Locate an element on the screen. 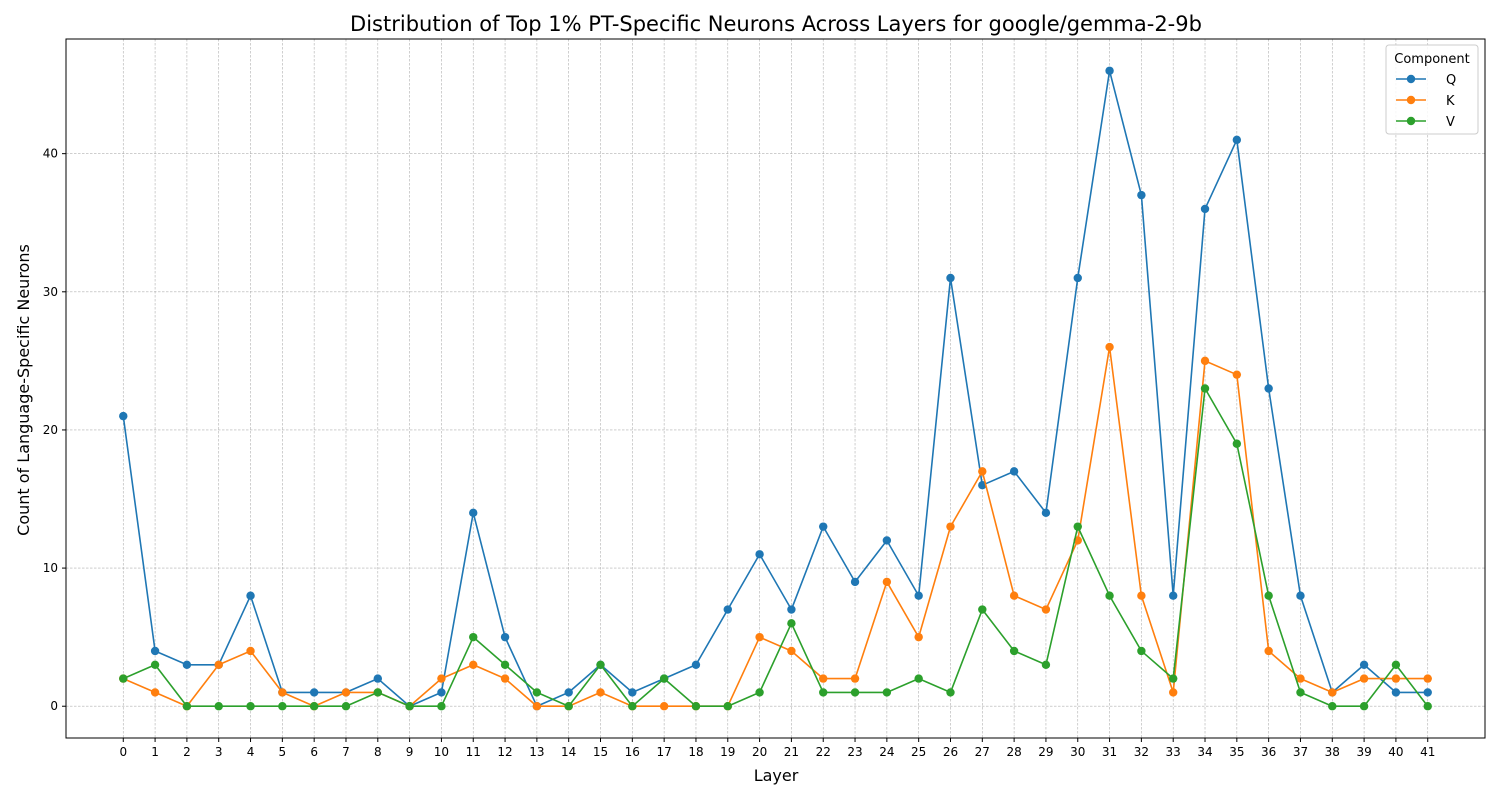 The image size is (1500, 804). x-tick-label: 1 is located at coordinates (155, 752).